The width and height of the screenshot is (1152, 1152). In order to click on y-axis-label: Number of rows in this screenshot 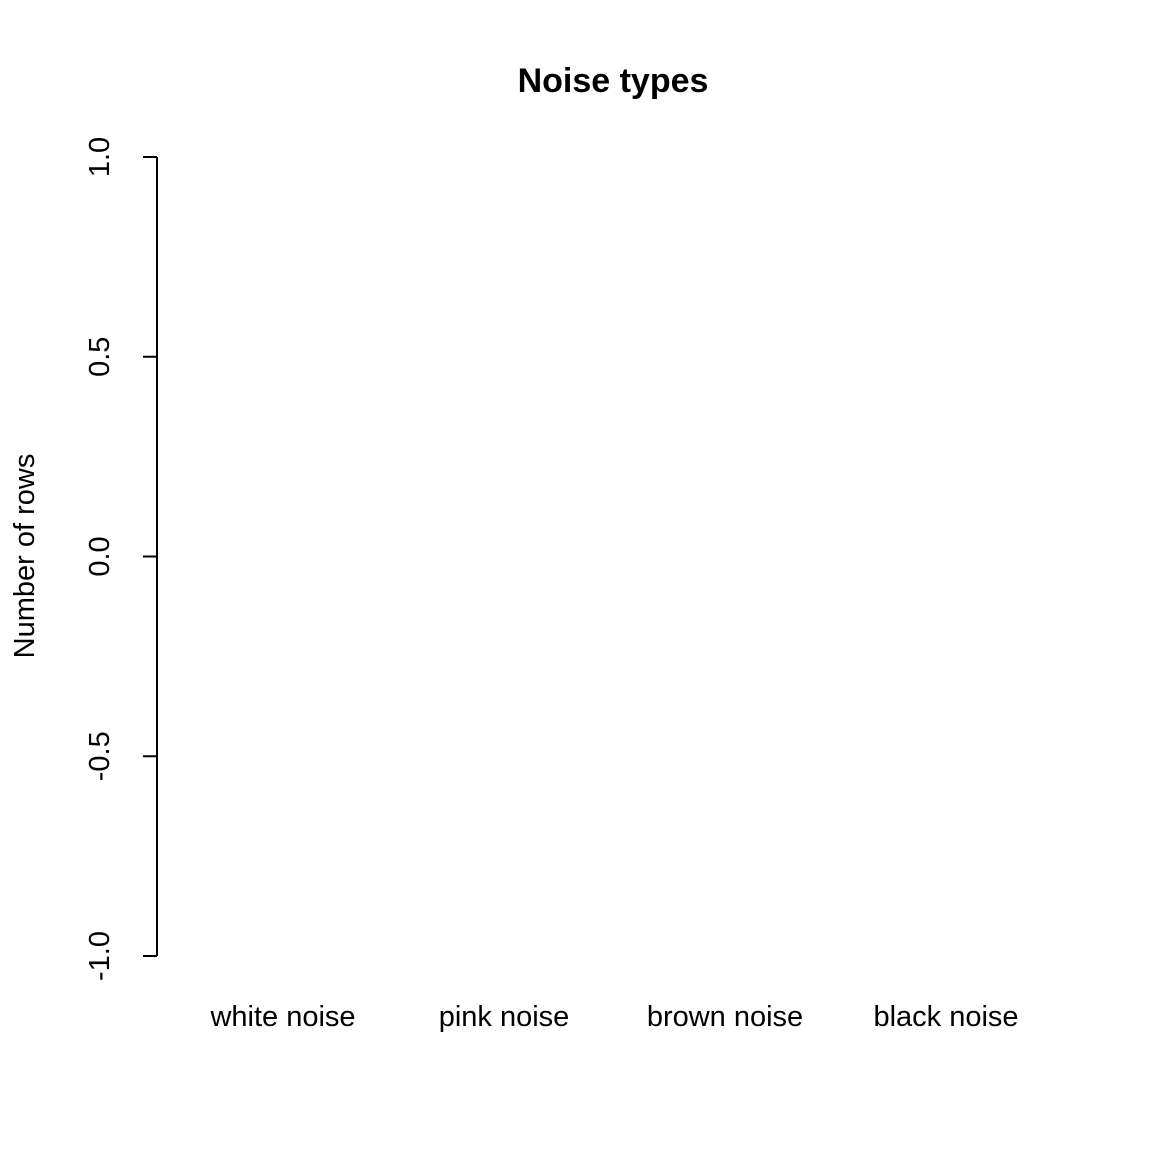, I will do `click(25, 556)`.